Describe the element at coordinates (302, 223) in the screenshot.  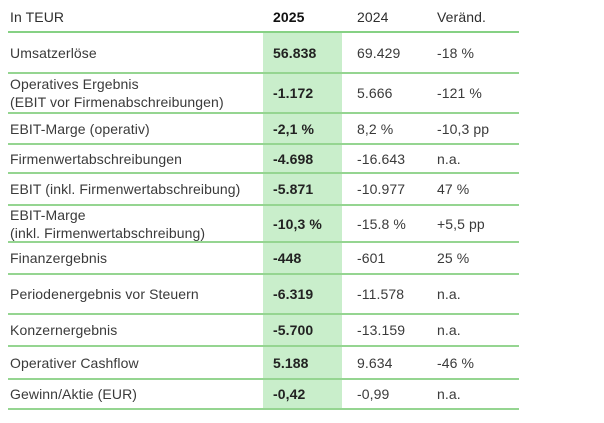
I see `value-2025: -10,3 %` at that location.